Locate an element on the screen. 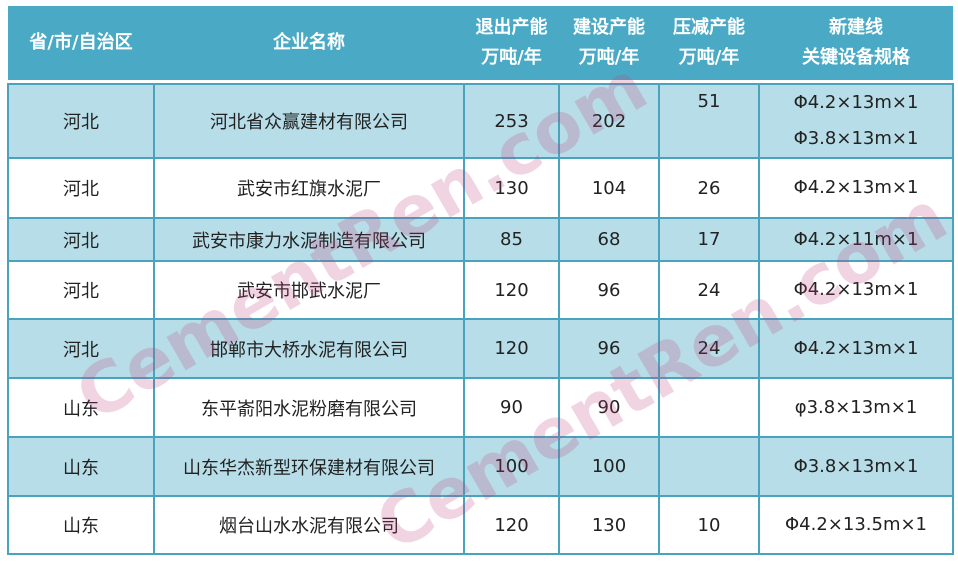 The height and width of the screenshot is (567, 958). table-row: 河北 武安市邯武水泥厂 120 96 24 Φ4.2×13m×1 is located at coordinates (480, 290).